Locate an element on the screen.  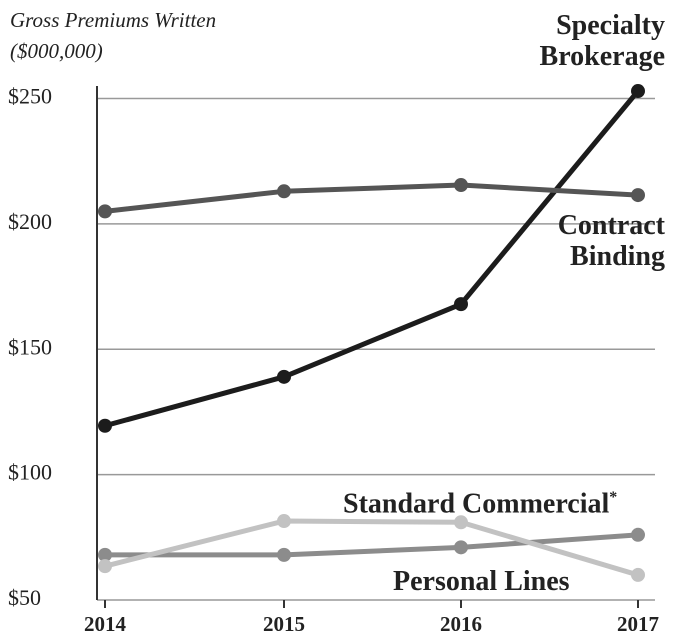
chart-subtitle: ($000,000) is located at coordinates (56, 51).